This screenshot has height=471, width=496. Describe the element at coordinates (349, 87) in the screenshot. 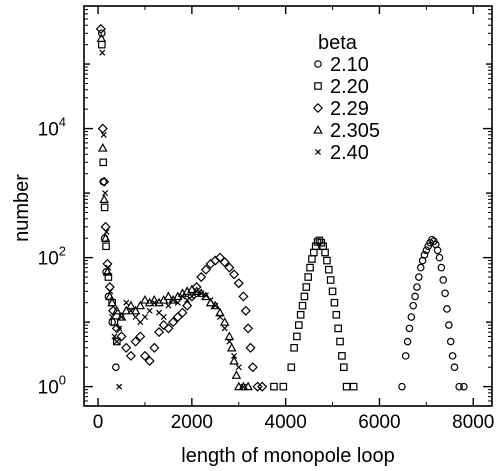

I see `legend-label-1: 2.20` at that location.